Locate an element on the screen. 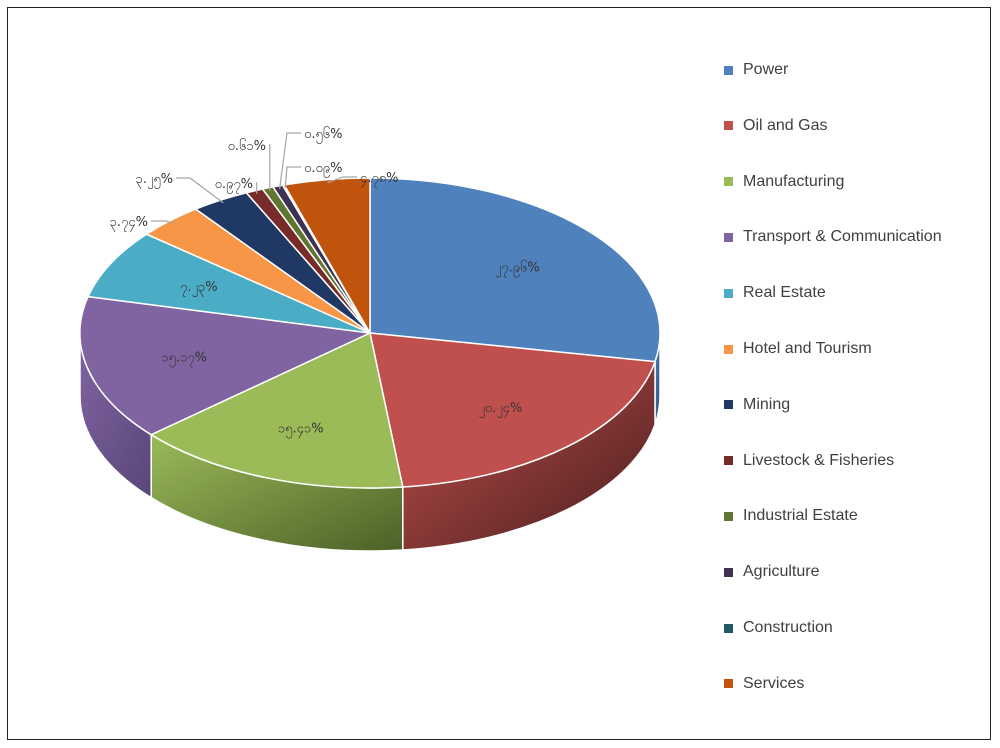 The height and width of the screenshot is (748, 1000). legend-item-livestock-fisheries: Livestock & Fisheries is located at coordinates (809, 461).